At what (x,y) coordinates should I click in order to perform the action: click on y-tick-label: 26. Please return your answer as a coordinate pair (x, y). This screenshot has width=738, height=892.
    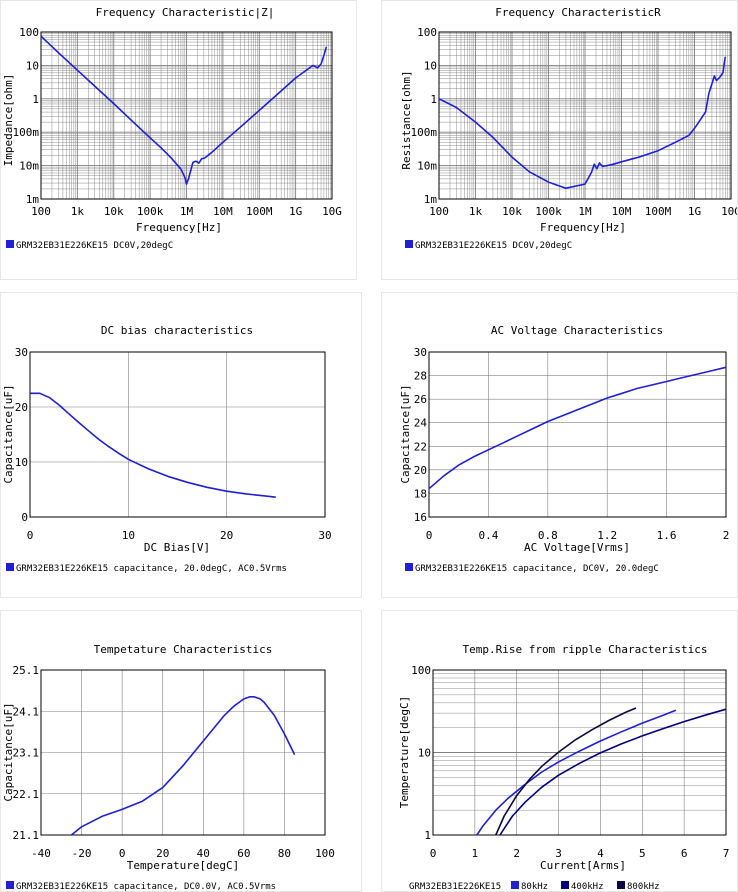
    Looking at the image, I should click on (420, 399).